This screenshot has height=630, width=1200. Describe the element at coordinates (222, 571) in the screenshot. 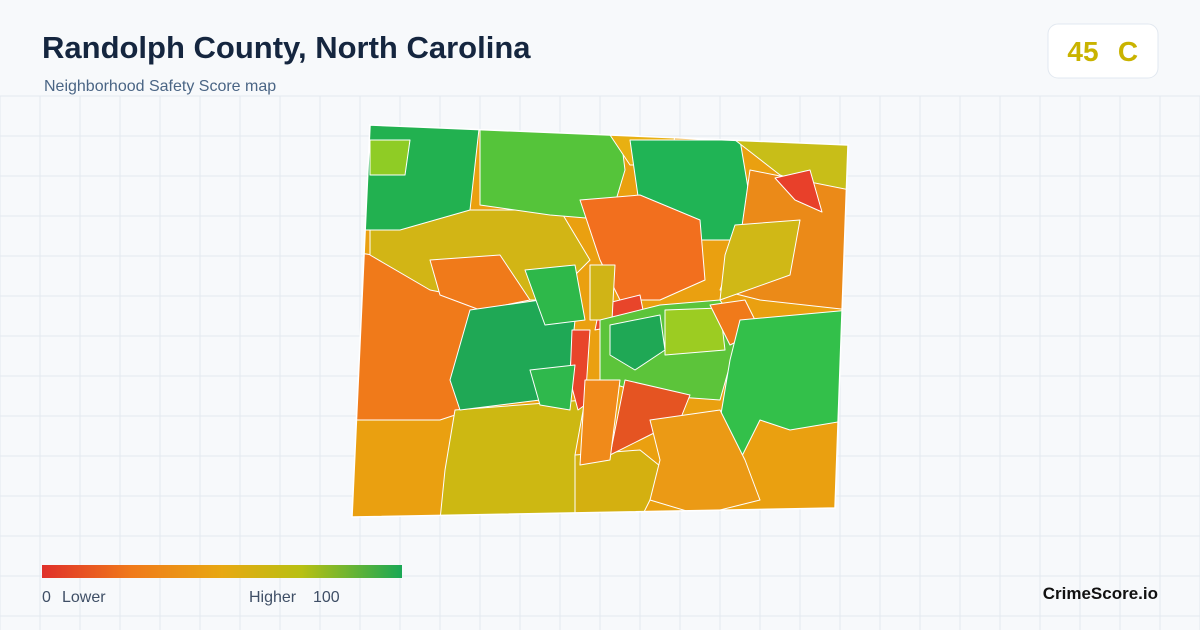

I see `legend-scale` at that location.